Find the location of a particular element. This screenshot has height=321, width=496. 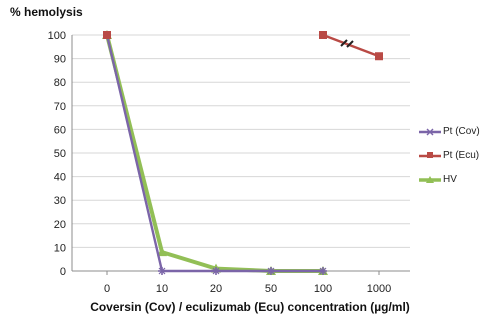

y-tick-label-100: 100 is located at coordinates (57, 36).